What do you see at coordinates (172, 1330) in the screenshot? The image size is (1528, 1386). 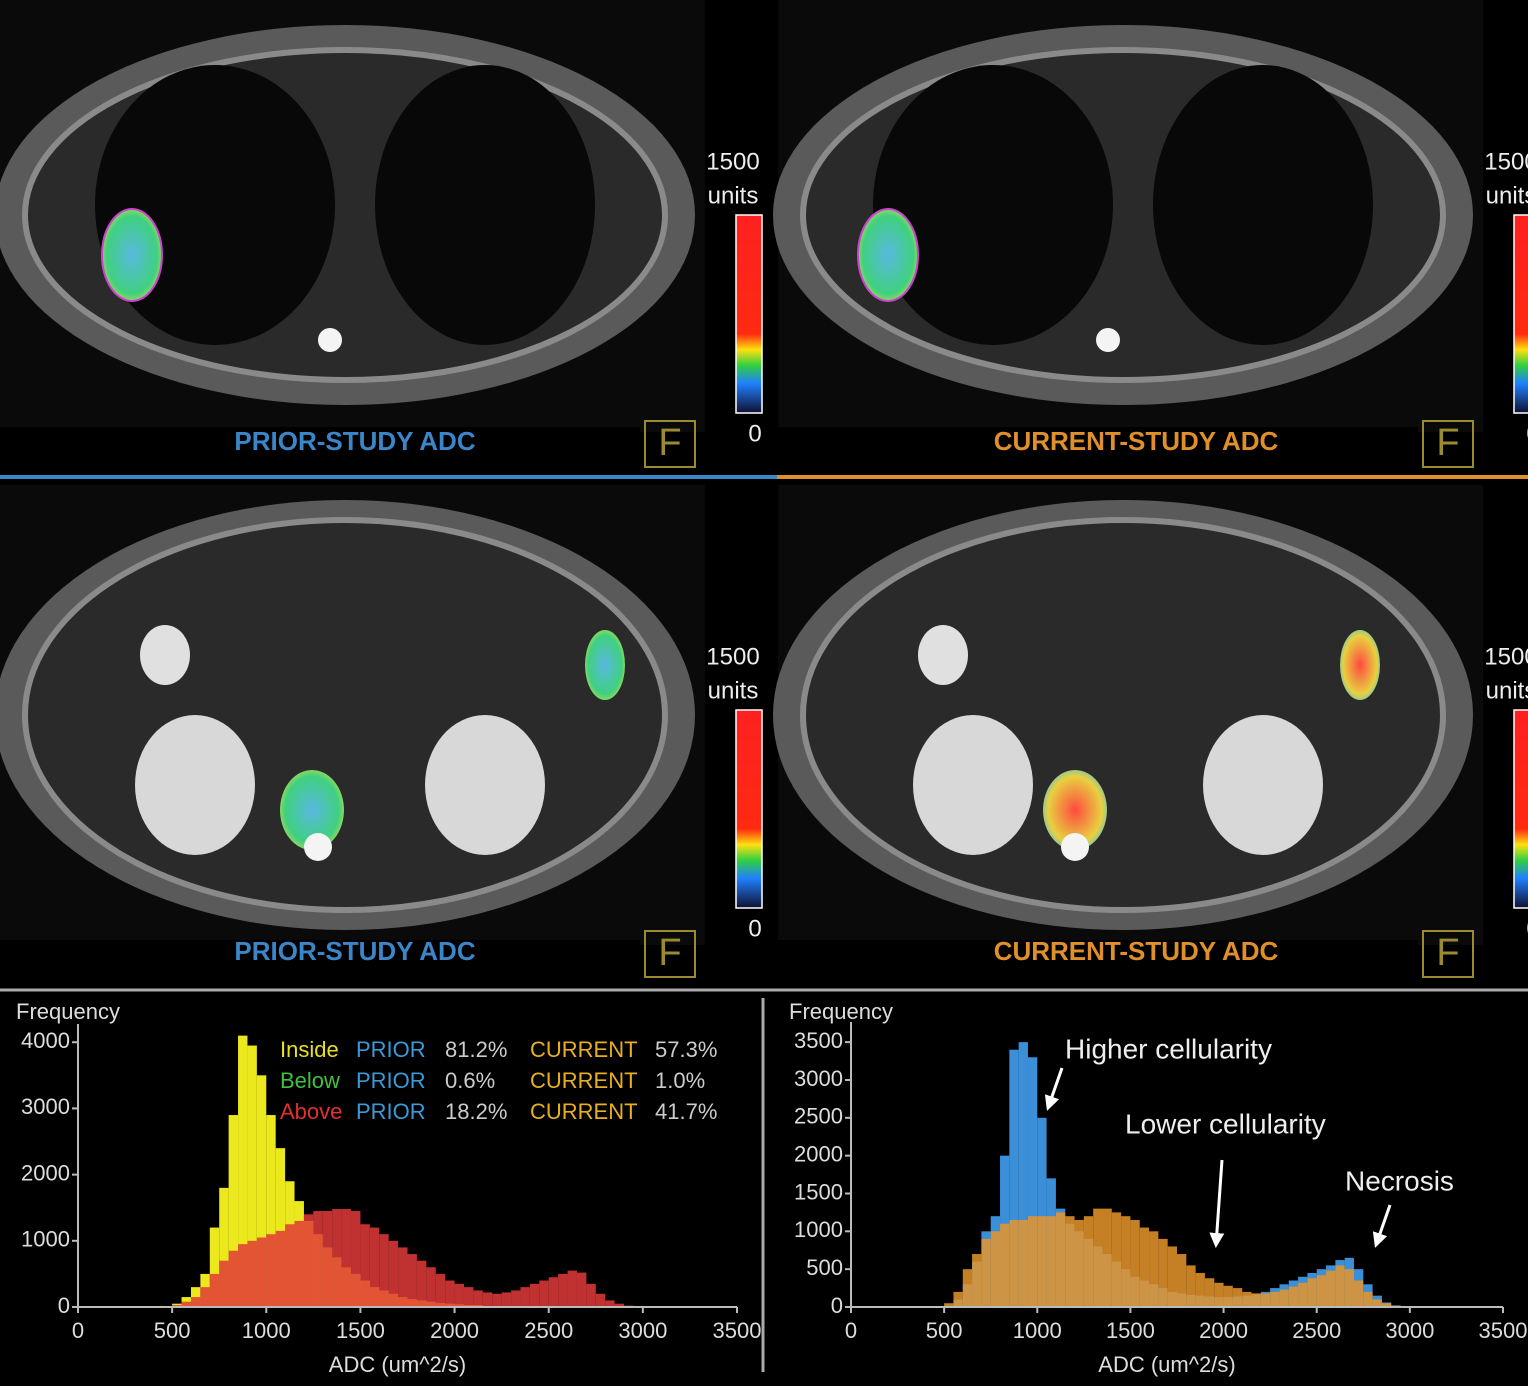 I see `x-tick-label: 500` at bounding box center [172, 1330].